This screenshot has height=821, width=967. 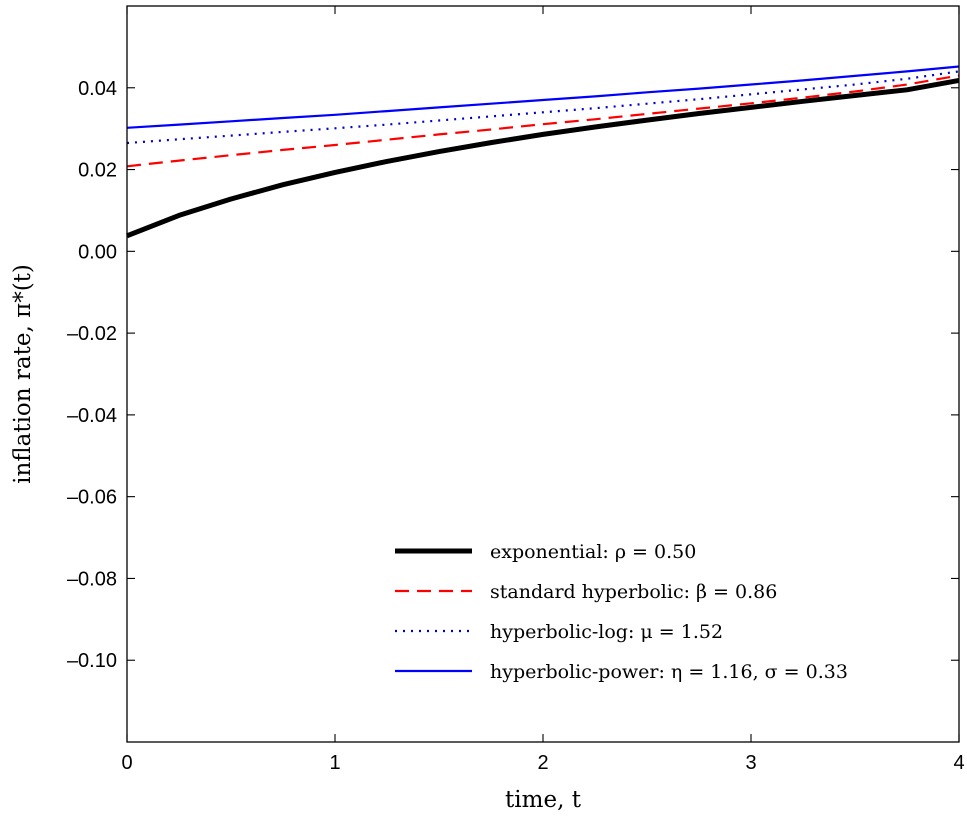 I want to click on x-axis-label: time, t, so click(x=543, y=800).